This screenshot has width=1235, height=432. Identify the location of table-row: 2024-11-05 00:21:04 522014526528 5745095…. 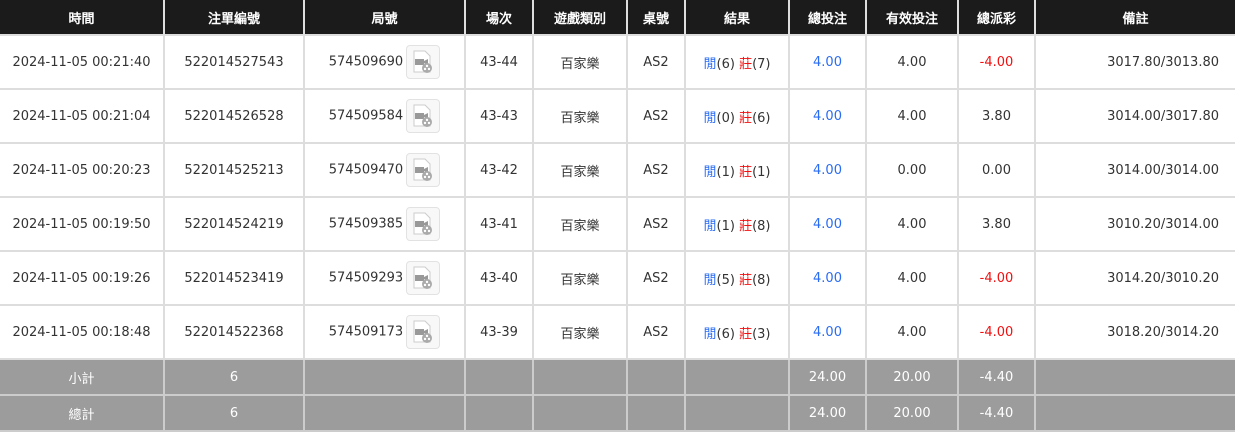
(617, 116).